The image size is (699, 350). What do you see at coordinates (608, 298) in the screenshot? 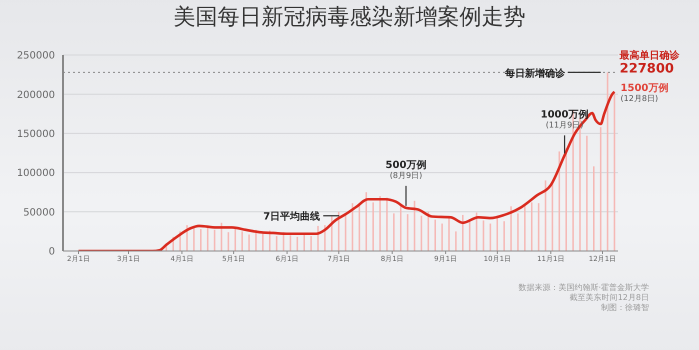
I see `text: 截至美东时间12月8日` at bounding box center [608, 298].